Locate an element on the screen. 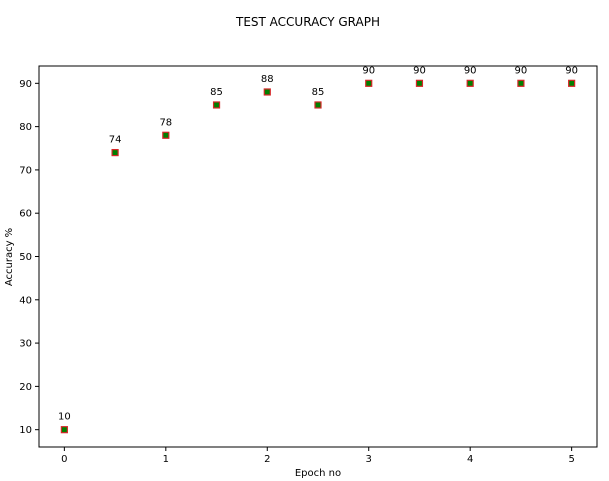 The height and width of the screenshot is (481, 609). x-tick-label: 1 is located at coordinates (166, 459).